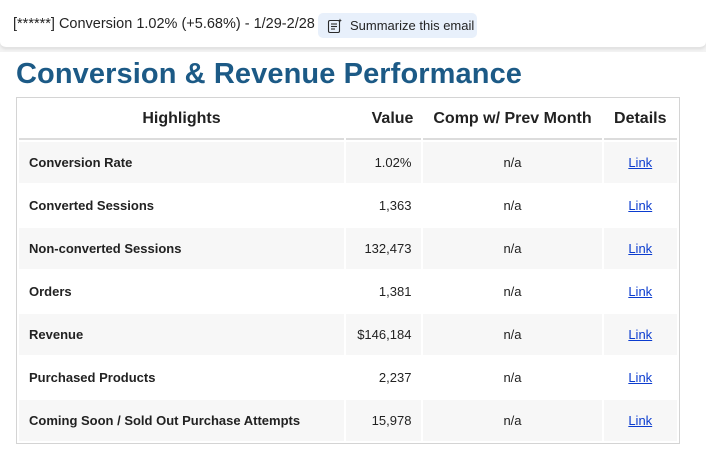 This screenshot has width=706, height=457. What do you see at coordinates (181, 205) in the screenshot?
I see `row-name: Converted Sessions` at bounding box center [181, 205].